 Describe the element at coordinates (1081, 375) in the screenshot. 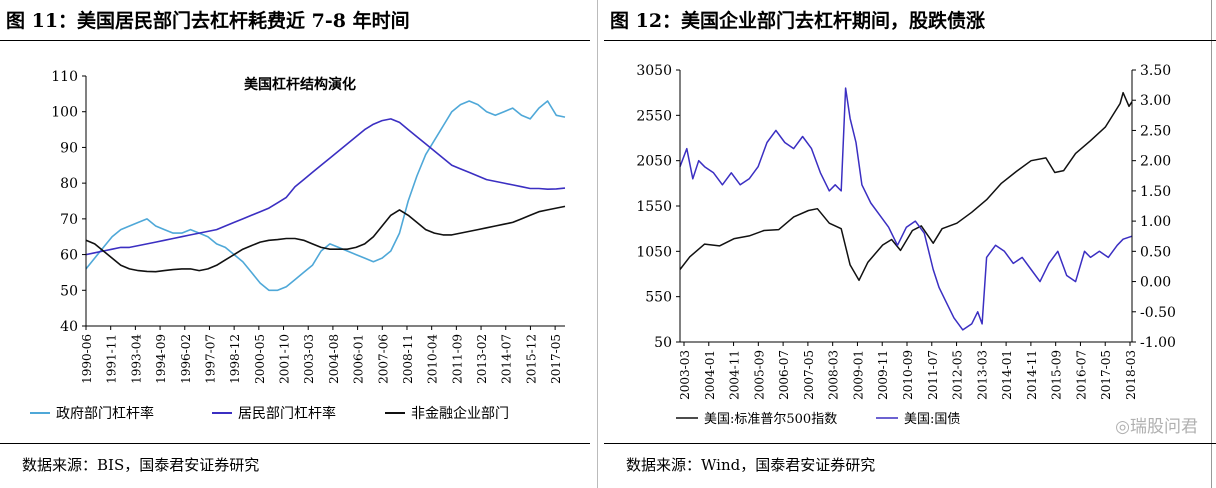

I see `x-tick-label: 2016-07` at that location.